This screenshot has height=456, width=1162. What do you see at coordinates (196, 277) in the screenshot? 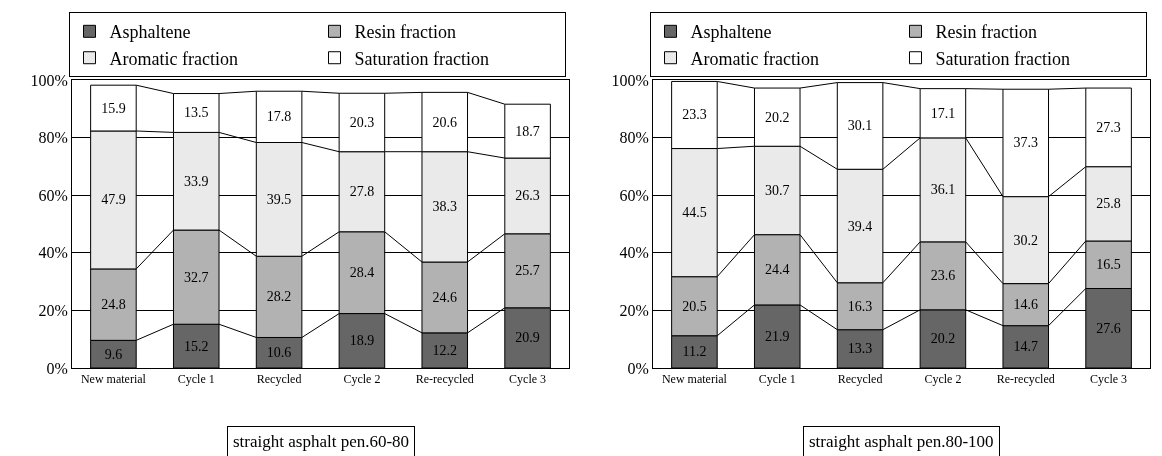
I see `data-label: 32.7` at bounding box center [196, 277].